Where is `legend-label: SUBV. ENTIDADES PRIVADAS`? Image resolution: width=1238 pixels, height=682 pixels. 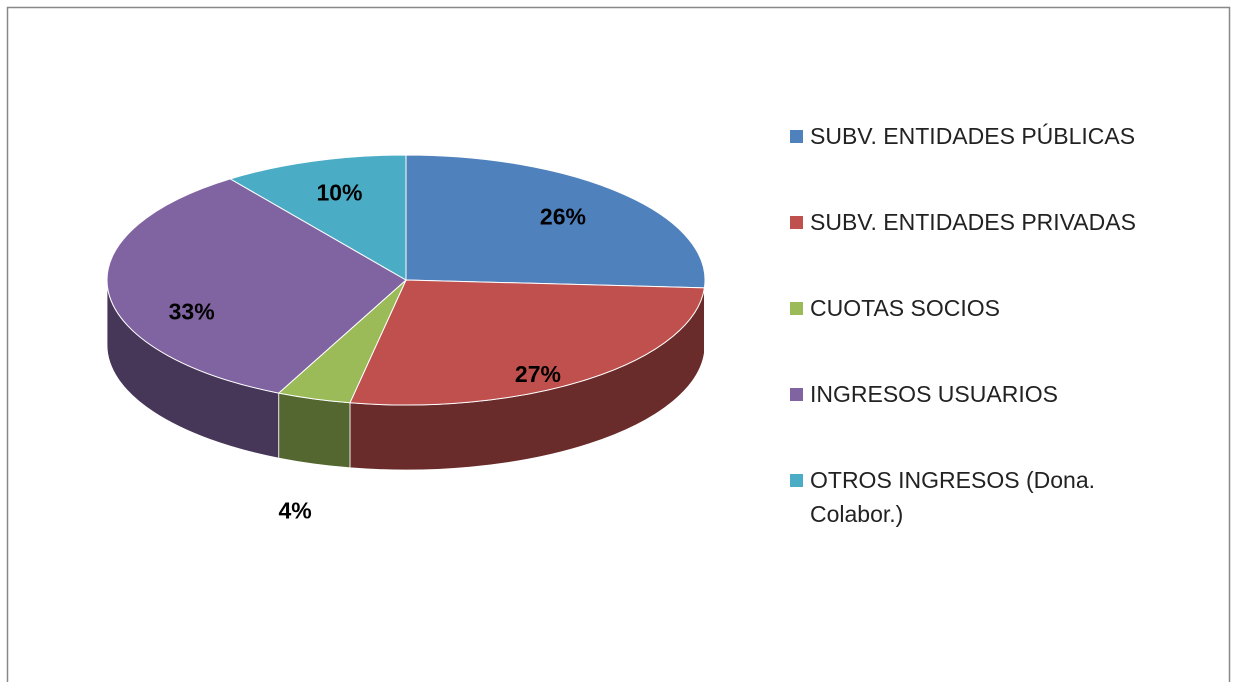
legend-label: SUBV. ENTIDADES PRIVADAS is located at coordinates (973, 222).